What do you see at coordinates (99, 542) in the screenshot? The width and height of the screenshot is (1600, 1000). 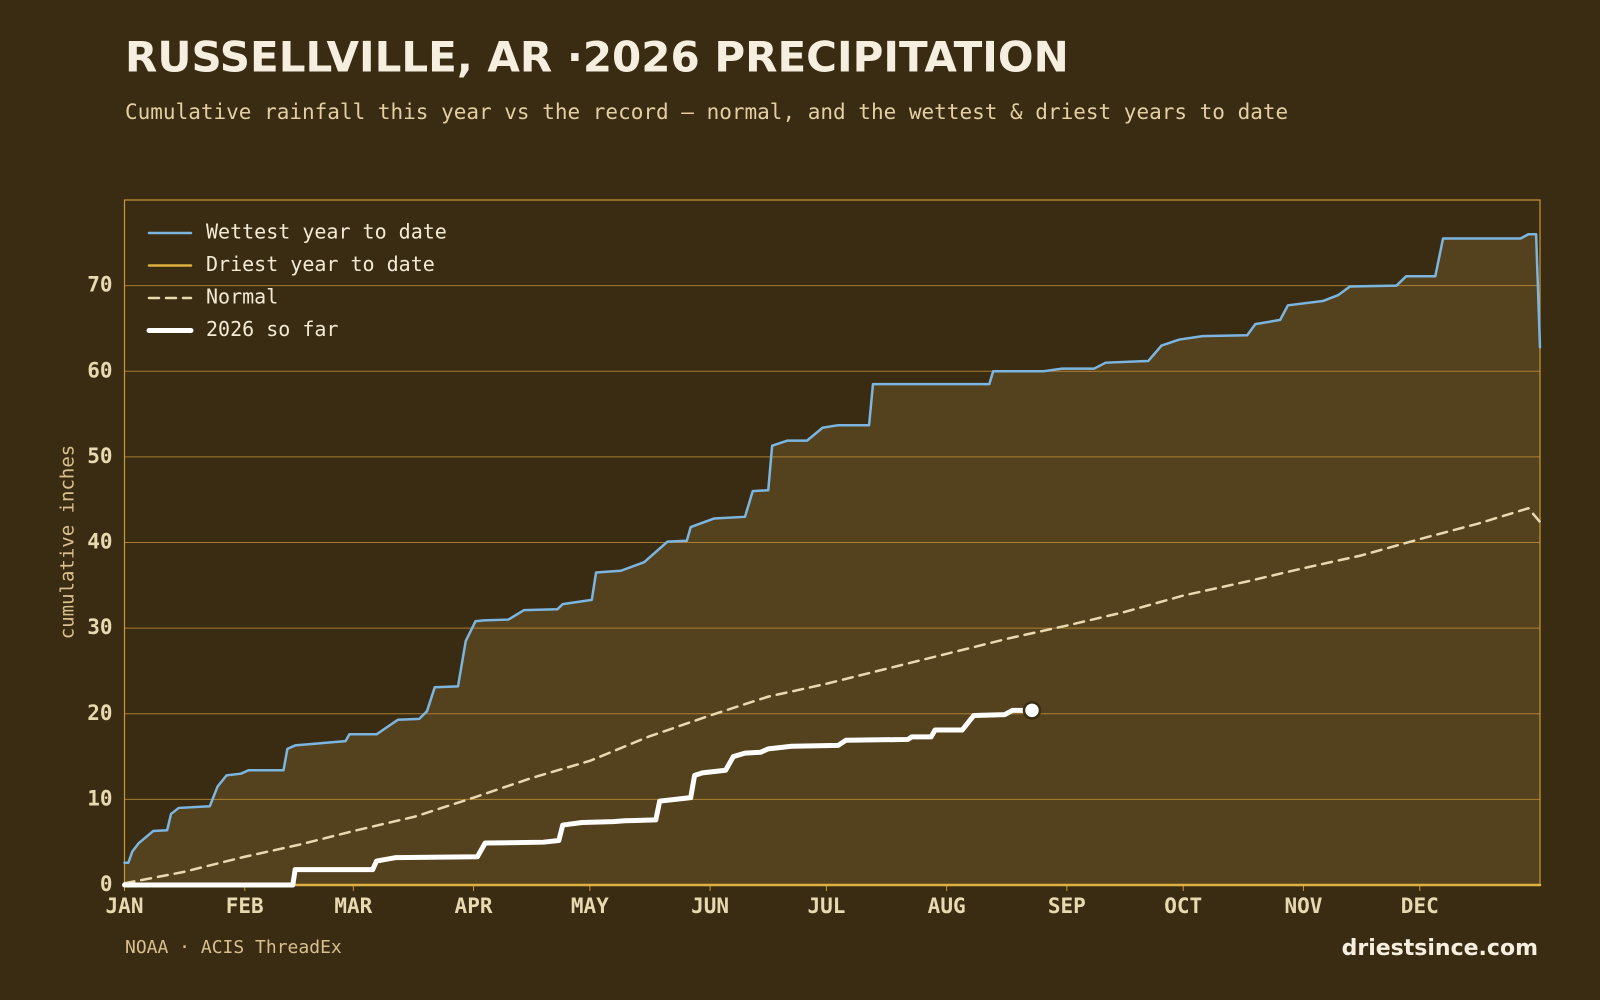 I see `y-tick-label: 40` at bounding box center [99, 542].